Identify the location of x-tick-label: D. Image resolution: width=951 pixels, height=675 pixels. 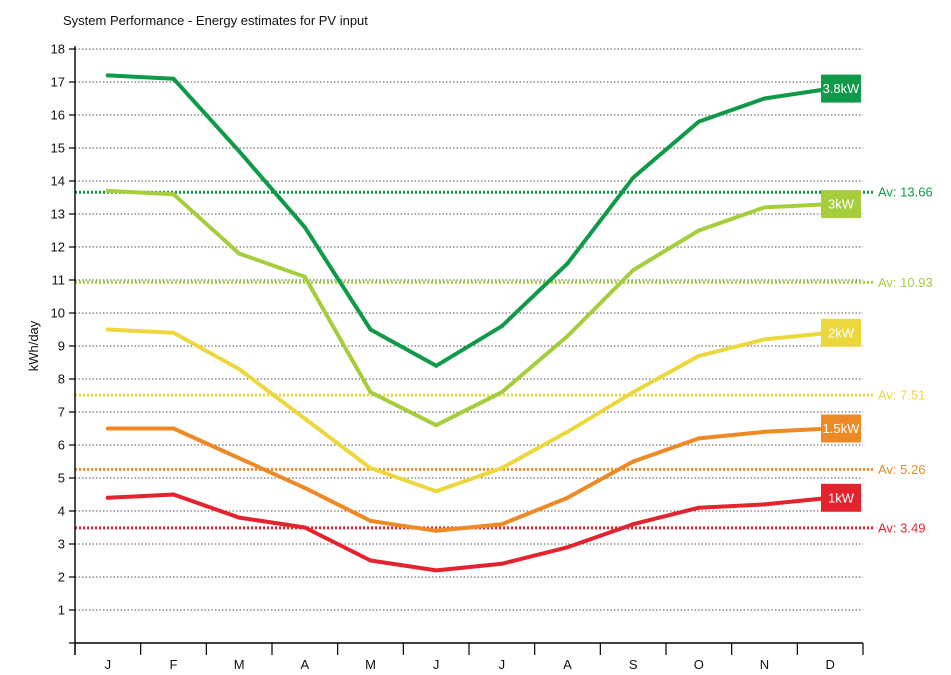
(829, 664).